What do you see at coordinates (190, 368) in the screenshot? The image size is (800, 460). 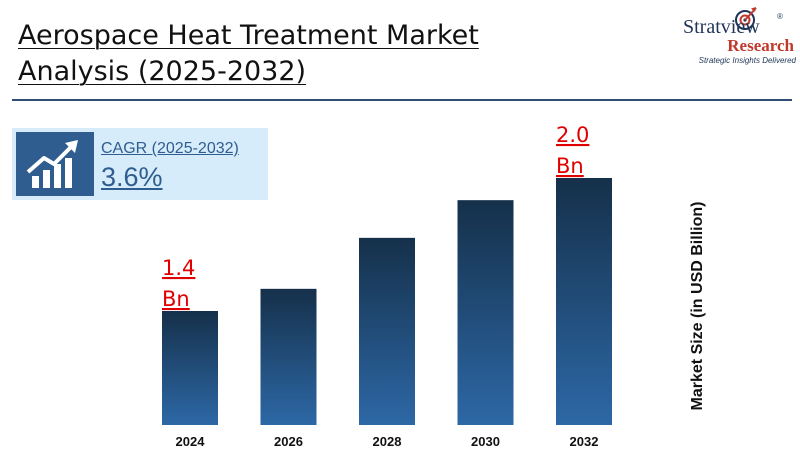 I see `bar-2024` at bounding box center [190, 368].